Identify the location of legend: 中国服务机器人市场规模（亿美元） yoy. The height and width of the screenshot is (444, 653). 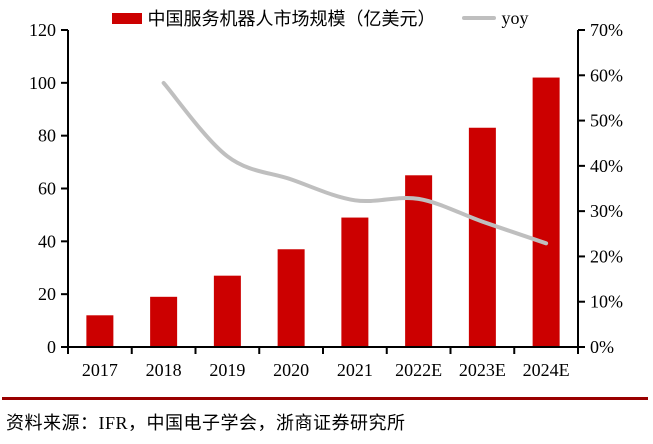
(320, 18).